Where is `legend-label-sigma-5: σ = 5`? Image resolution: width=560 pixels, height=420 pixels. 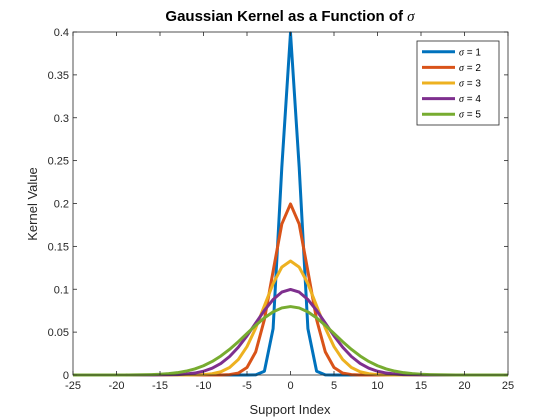
legend-label-sigma-5: σ = 5 is located at coordinates (470, 115).